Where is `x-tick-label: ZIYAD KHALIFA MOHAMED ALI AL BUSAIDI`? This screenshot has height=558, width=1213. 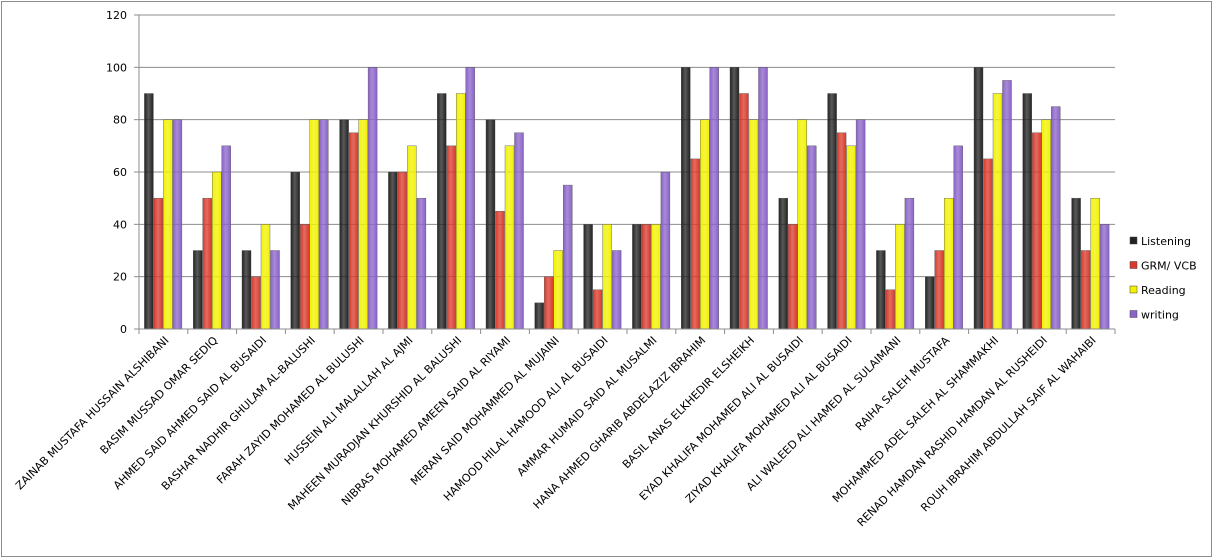
x-tick-label: ZIYAD KHALIFA MOHAMED ALI AL BUSAIDI is located at coordinates (769, 420).